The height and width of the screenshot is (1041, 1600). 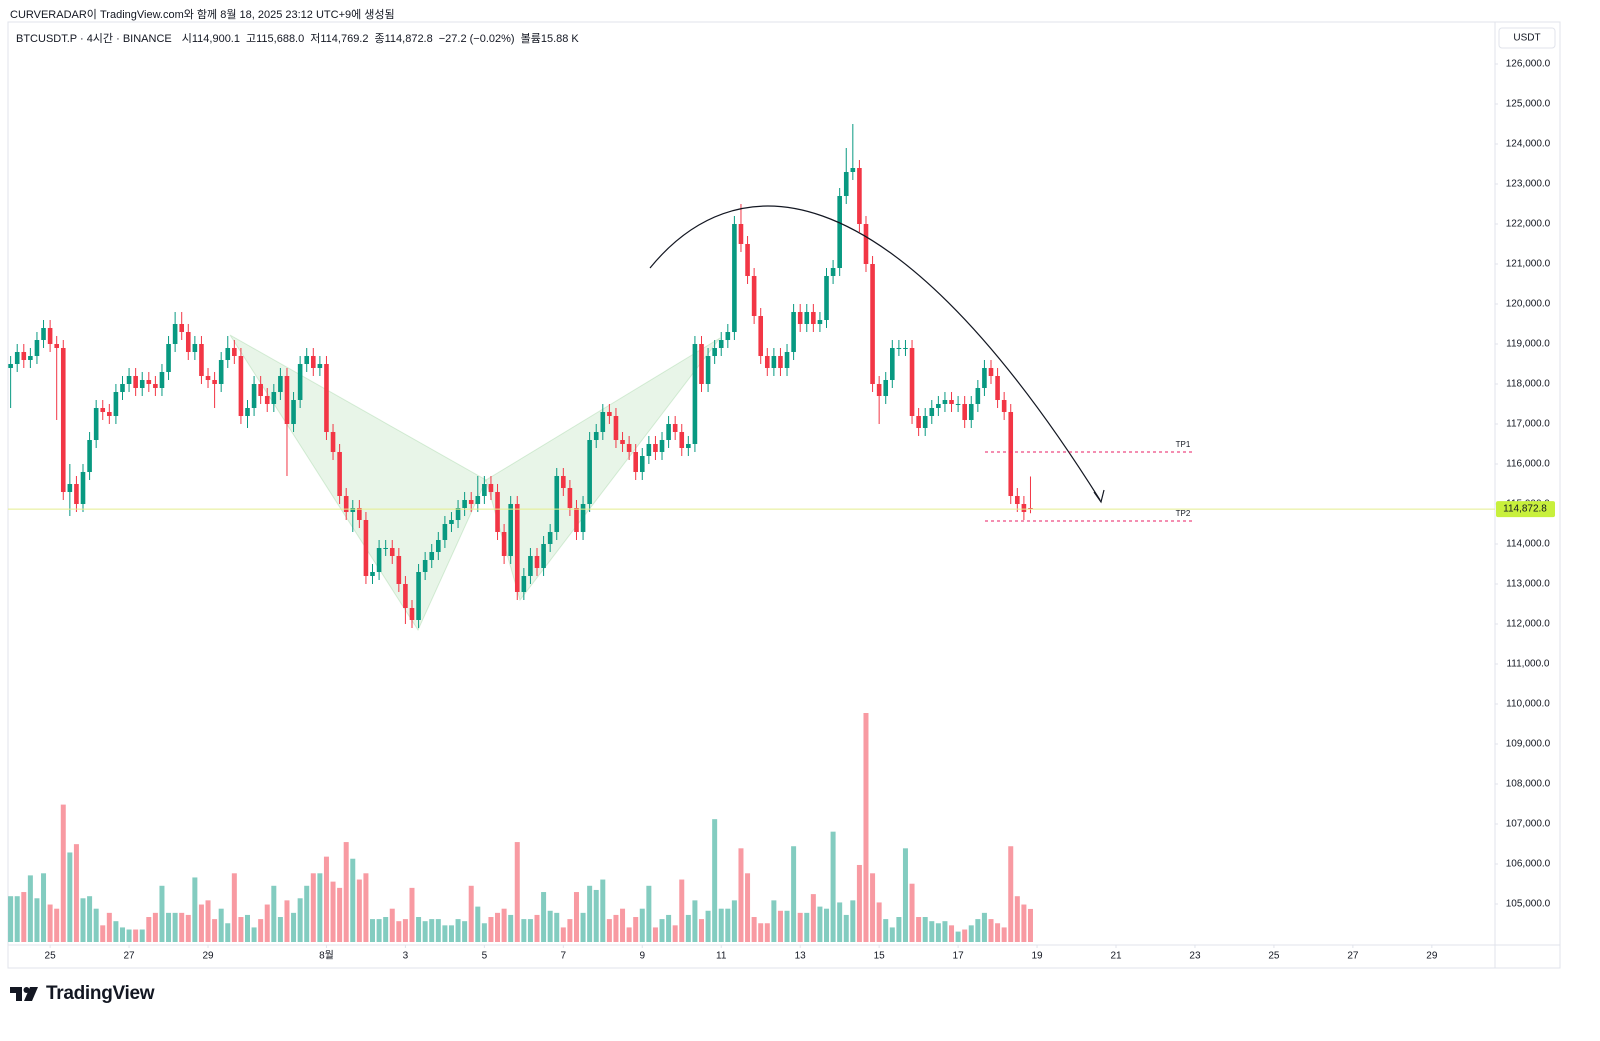 I want to click on x-tick-label: 8월, so click(x=326, y=956).